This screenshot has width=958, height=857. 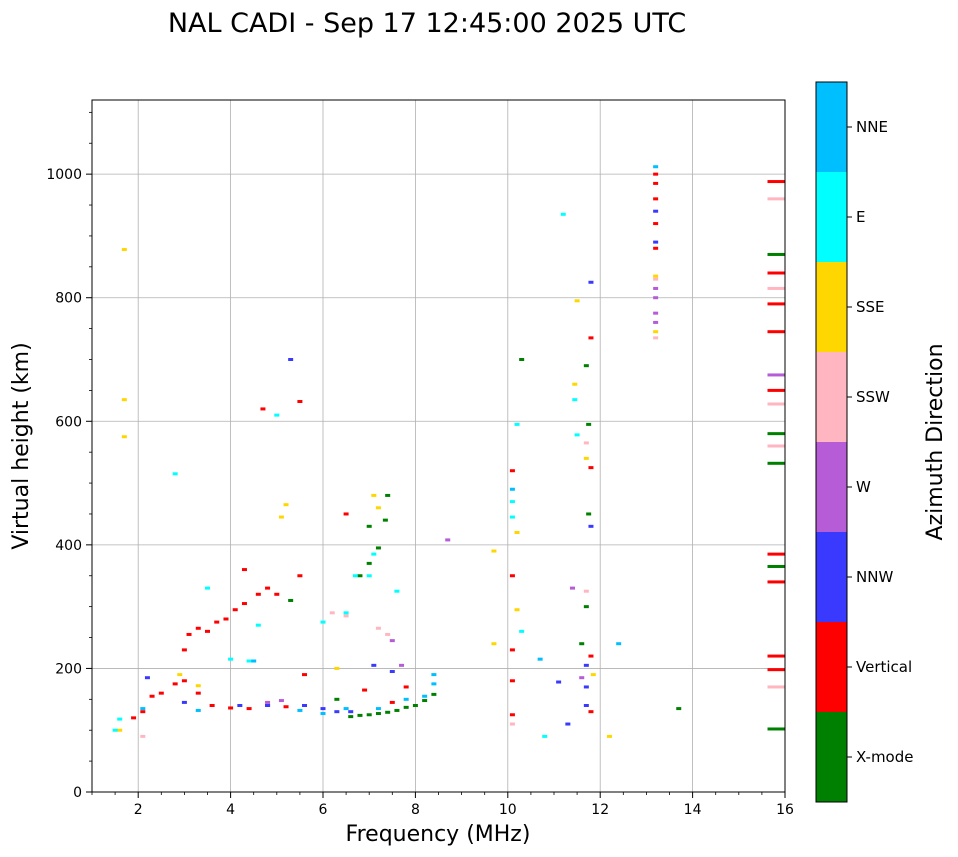 What do you see at coordinates (600, 810) in the screenshot?
I see `x-tick-label: 12` at bounding box center [600, 810].